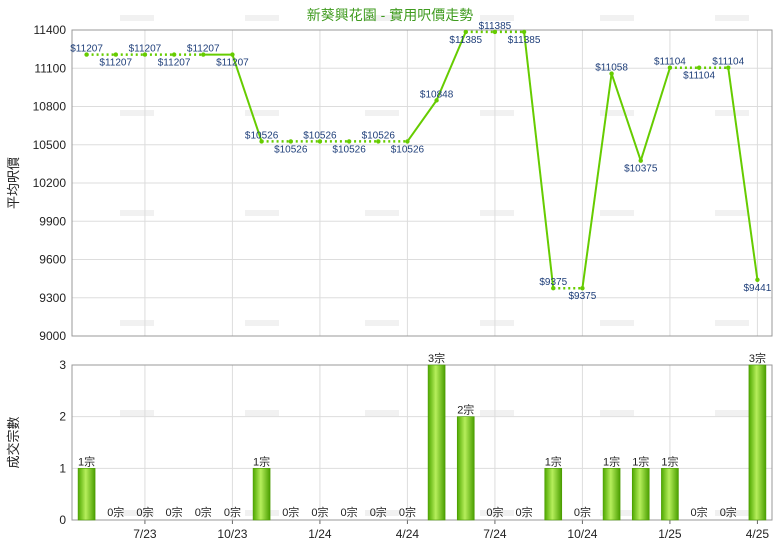  What do you see at coordinates (62, 417) in the screenshot?
I see `y-tick-label: 2` at bounding box center [62, 417].